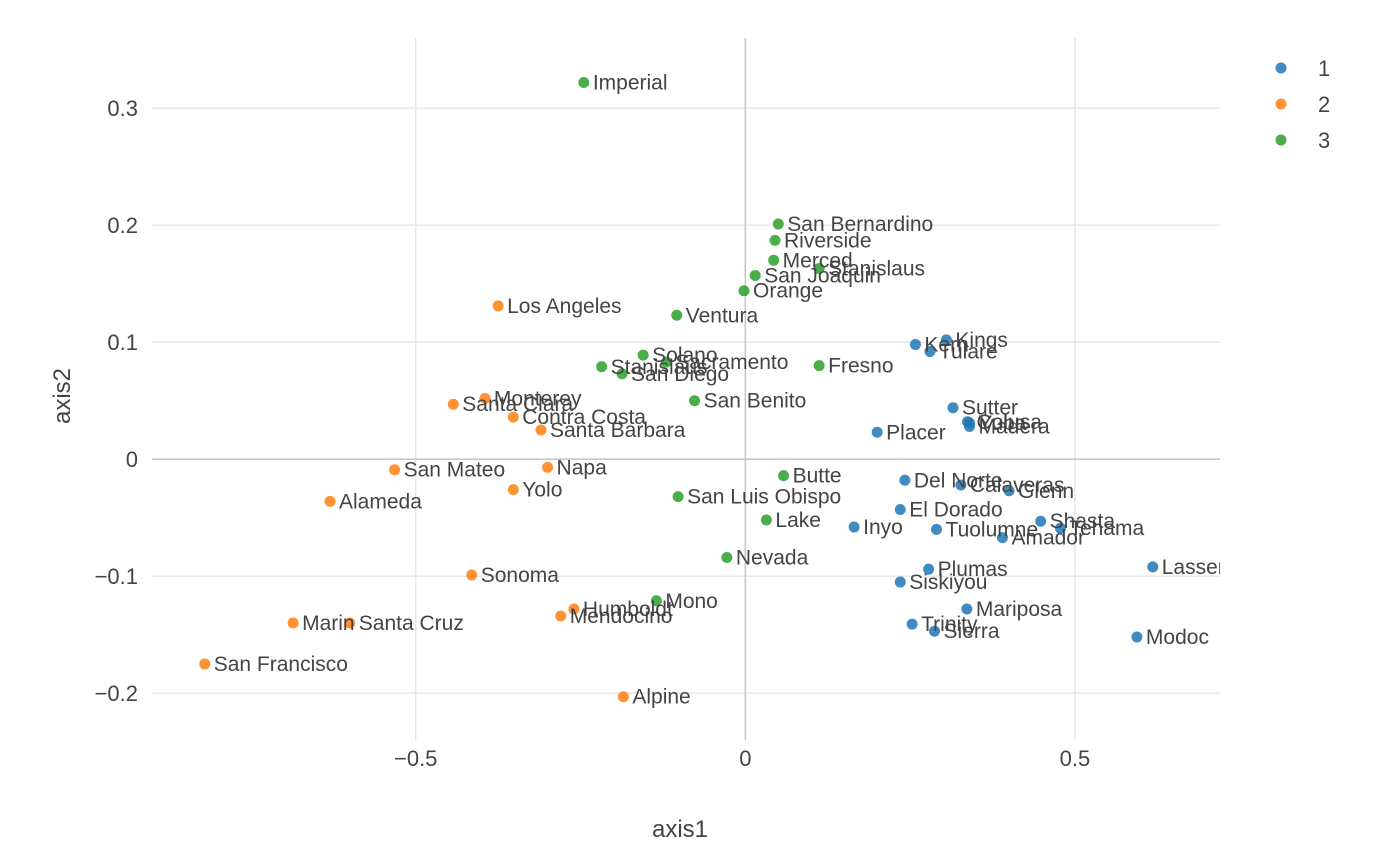  What do you see at coordinates (967, 609) in the screenshot?
I see `point-mariposa` at bounding box center [967, 609].